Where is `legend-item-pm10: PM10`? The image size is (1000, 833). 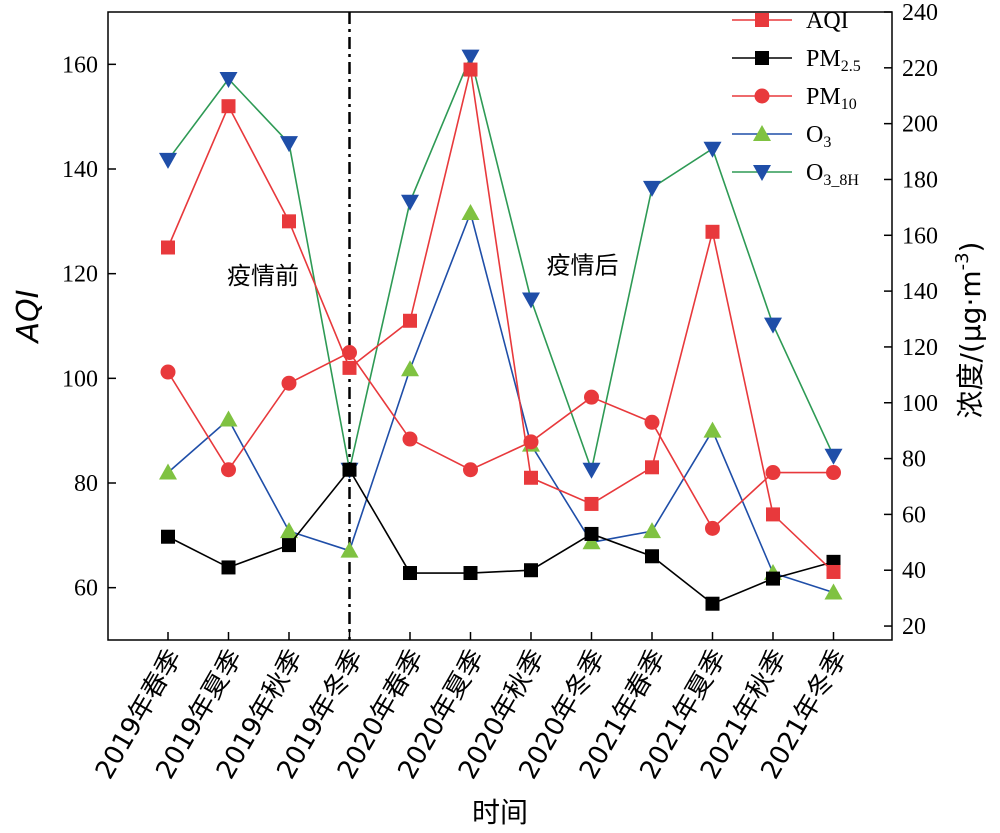
legend-item-pm10: PM10 is located at coordinates (794, 98).